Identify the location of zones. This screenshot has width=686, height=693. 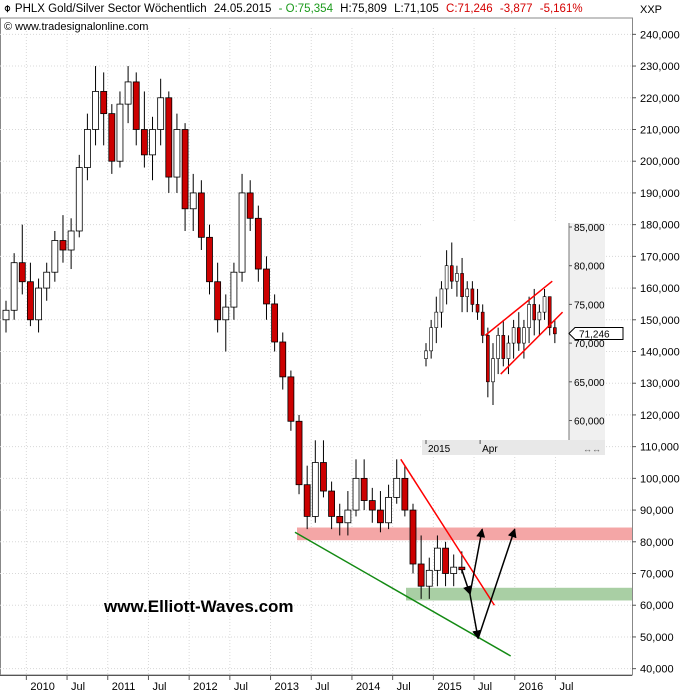
(464, 564).